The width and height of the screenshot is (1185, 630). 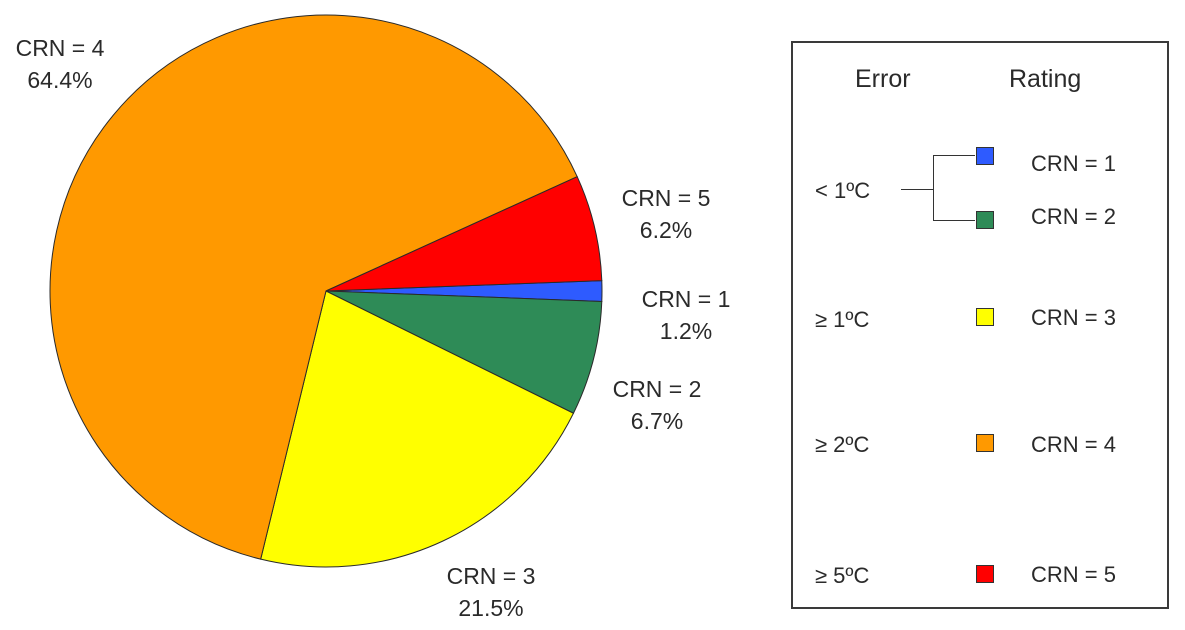 I want to click on legend-swatch-crn3, so click(x=985, y=317).